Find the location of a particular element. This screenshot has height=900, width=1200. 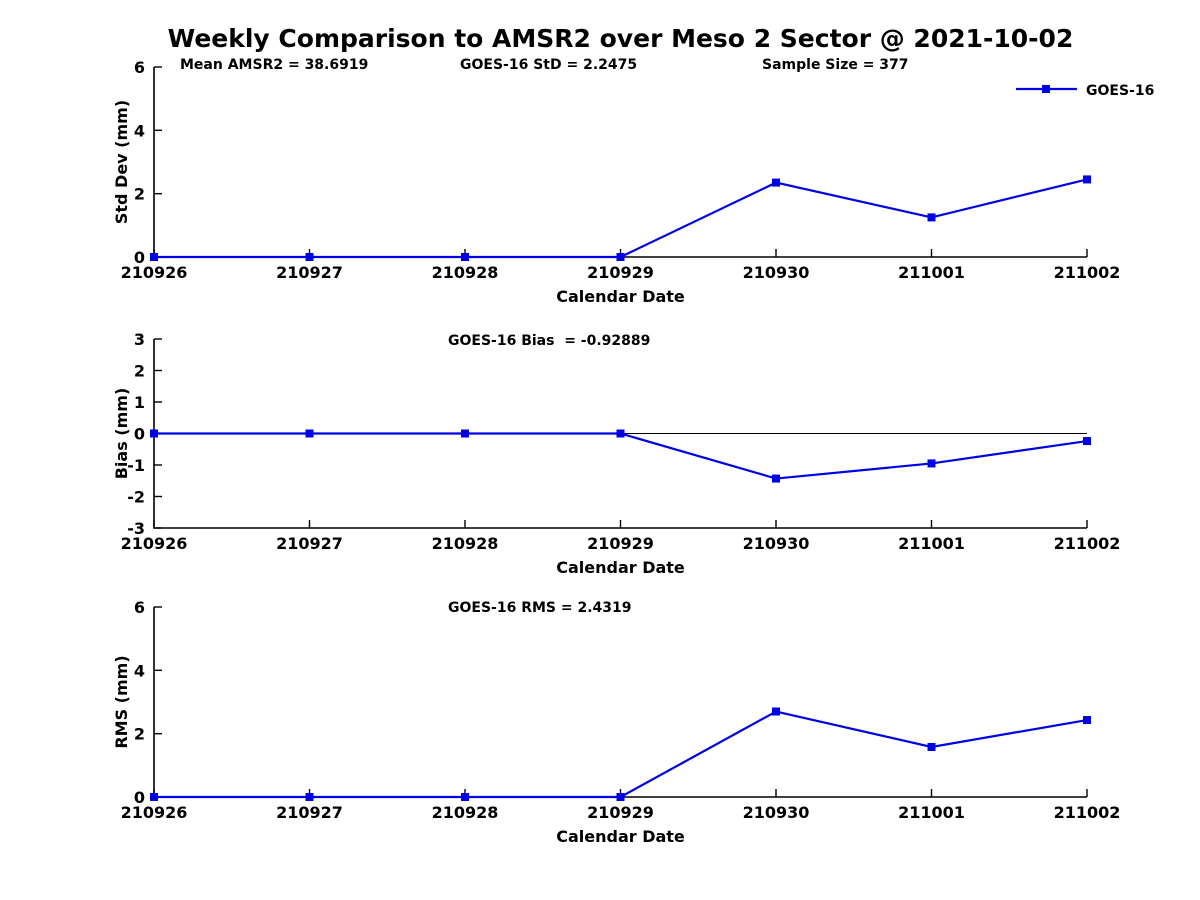

legend-marker is located at coordinates (1046, 89).